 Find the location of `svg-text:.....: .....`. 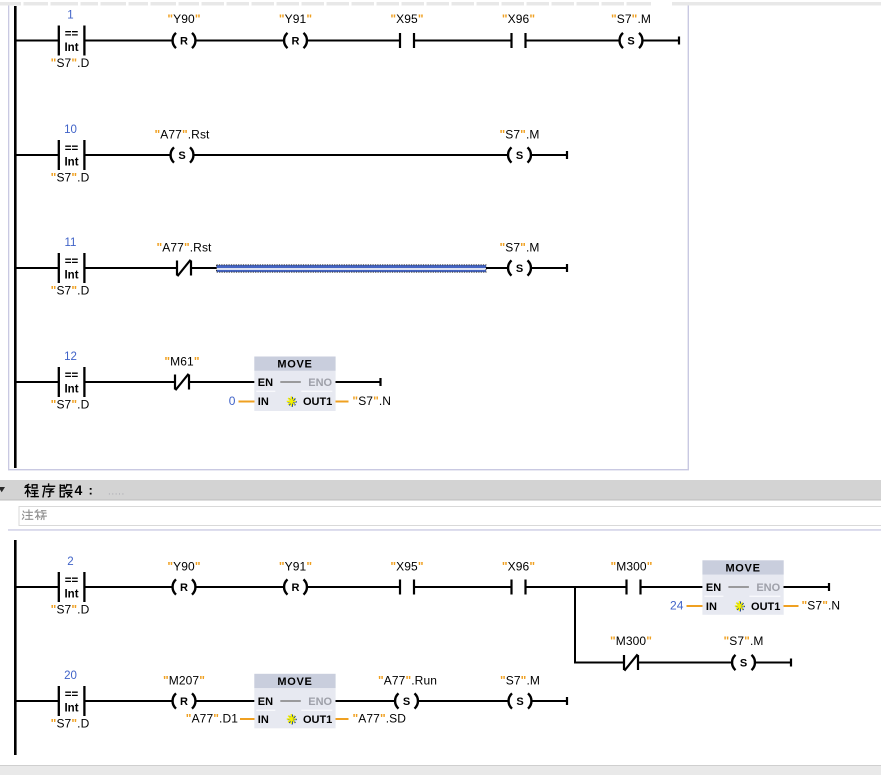

svg-text:.....: ..... is located at coordinates (116, 492).